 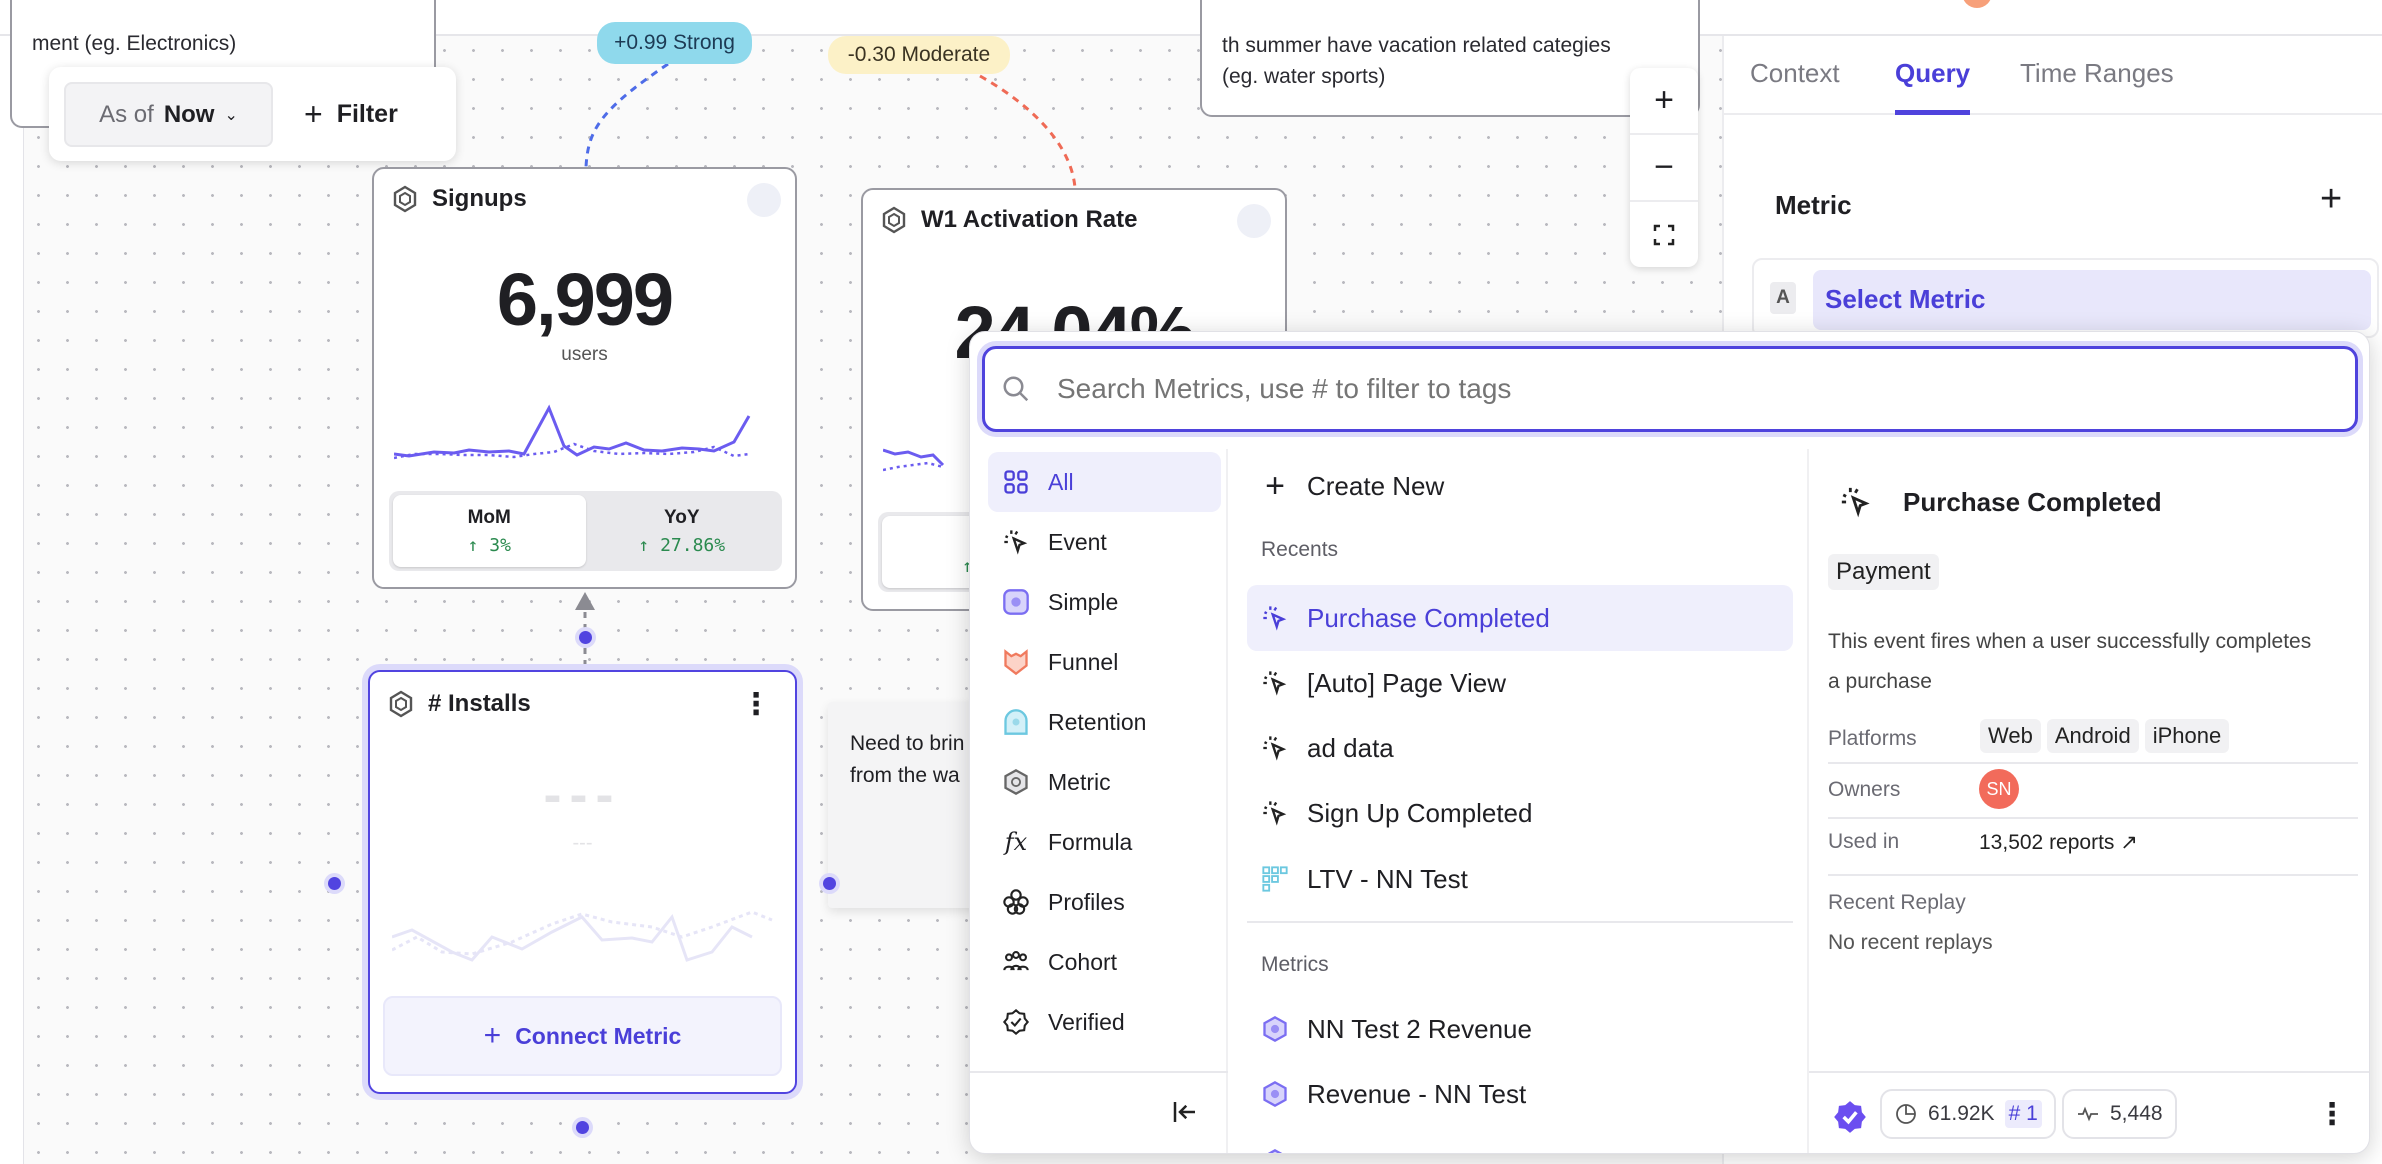 What do you see at coordinates (1016, 662) in the screenshot?
I see `funnel-icon` at bounding box center [1016, 662].